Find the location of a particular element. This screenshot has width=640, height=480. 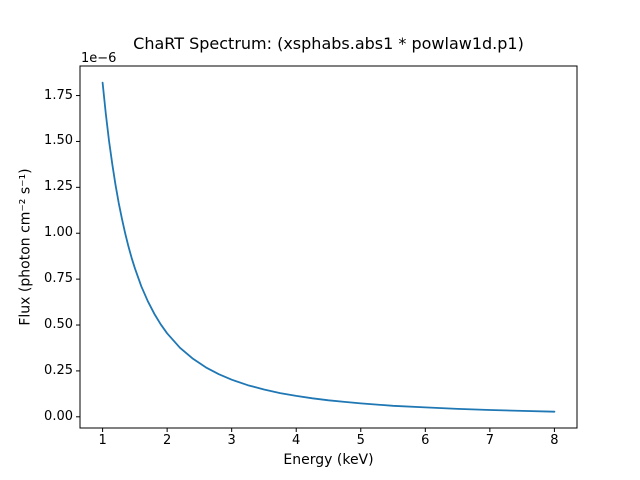

y-axis-offset-text: 1e−6 is located at coordinates (99, 58).